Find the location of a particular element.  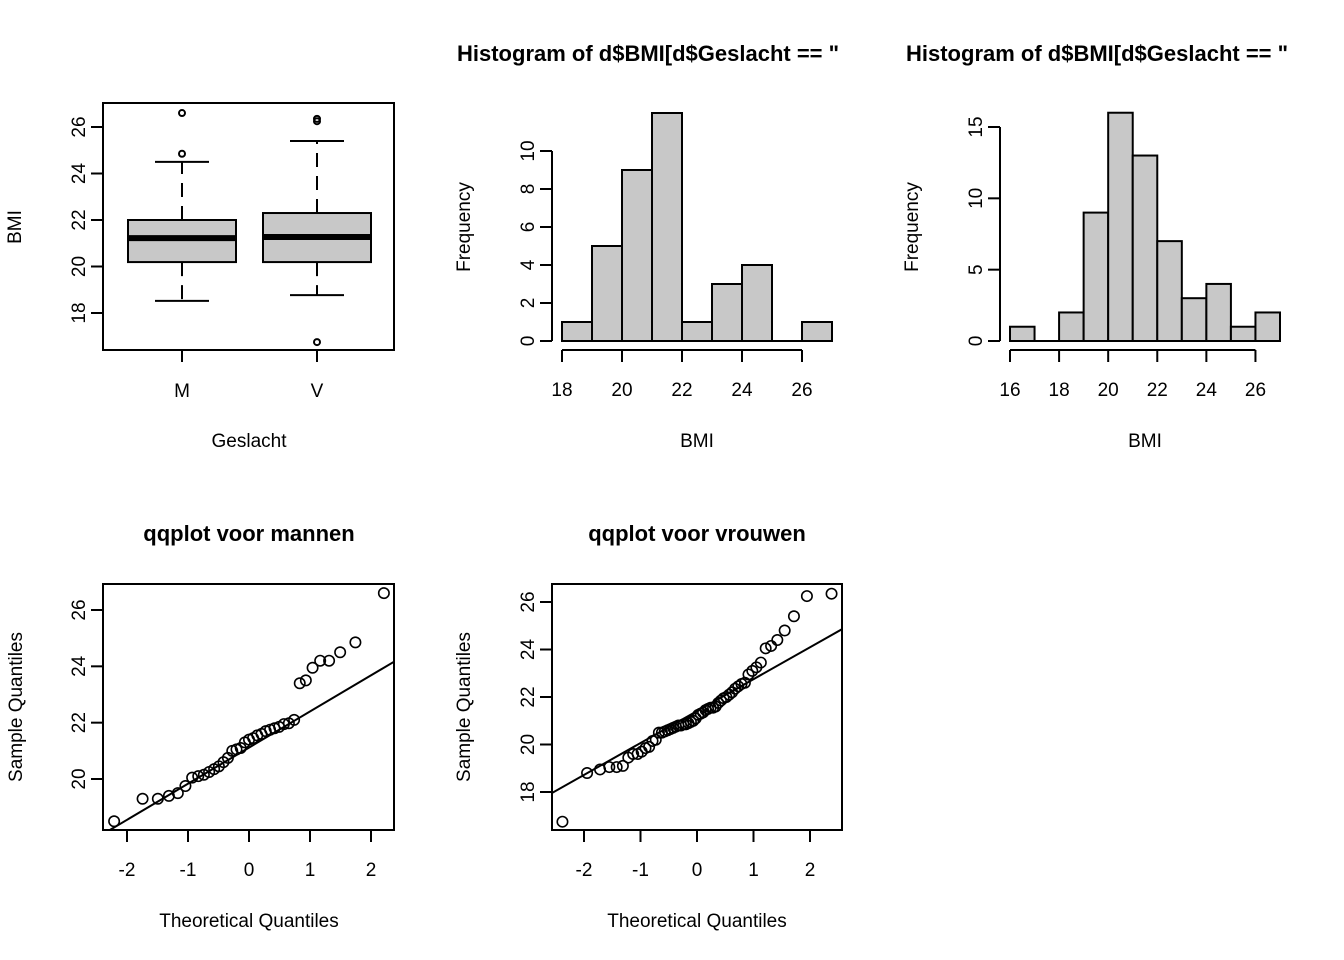

qqplot-women-x-tick-label: 0 is located at coordinates (697, 870).